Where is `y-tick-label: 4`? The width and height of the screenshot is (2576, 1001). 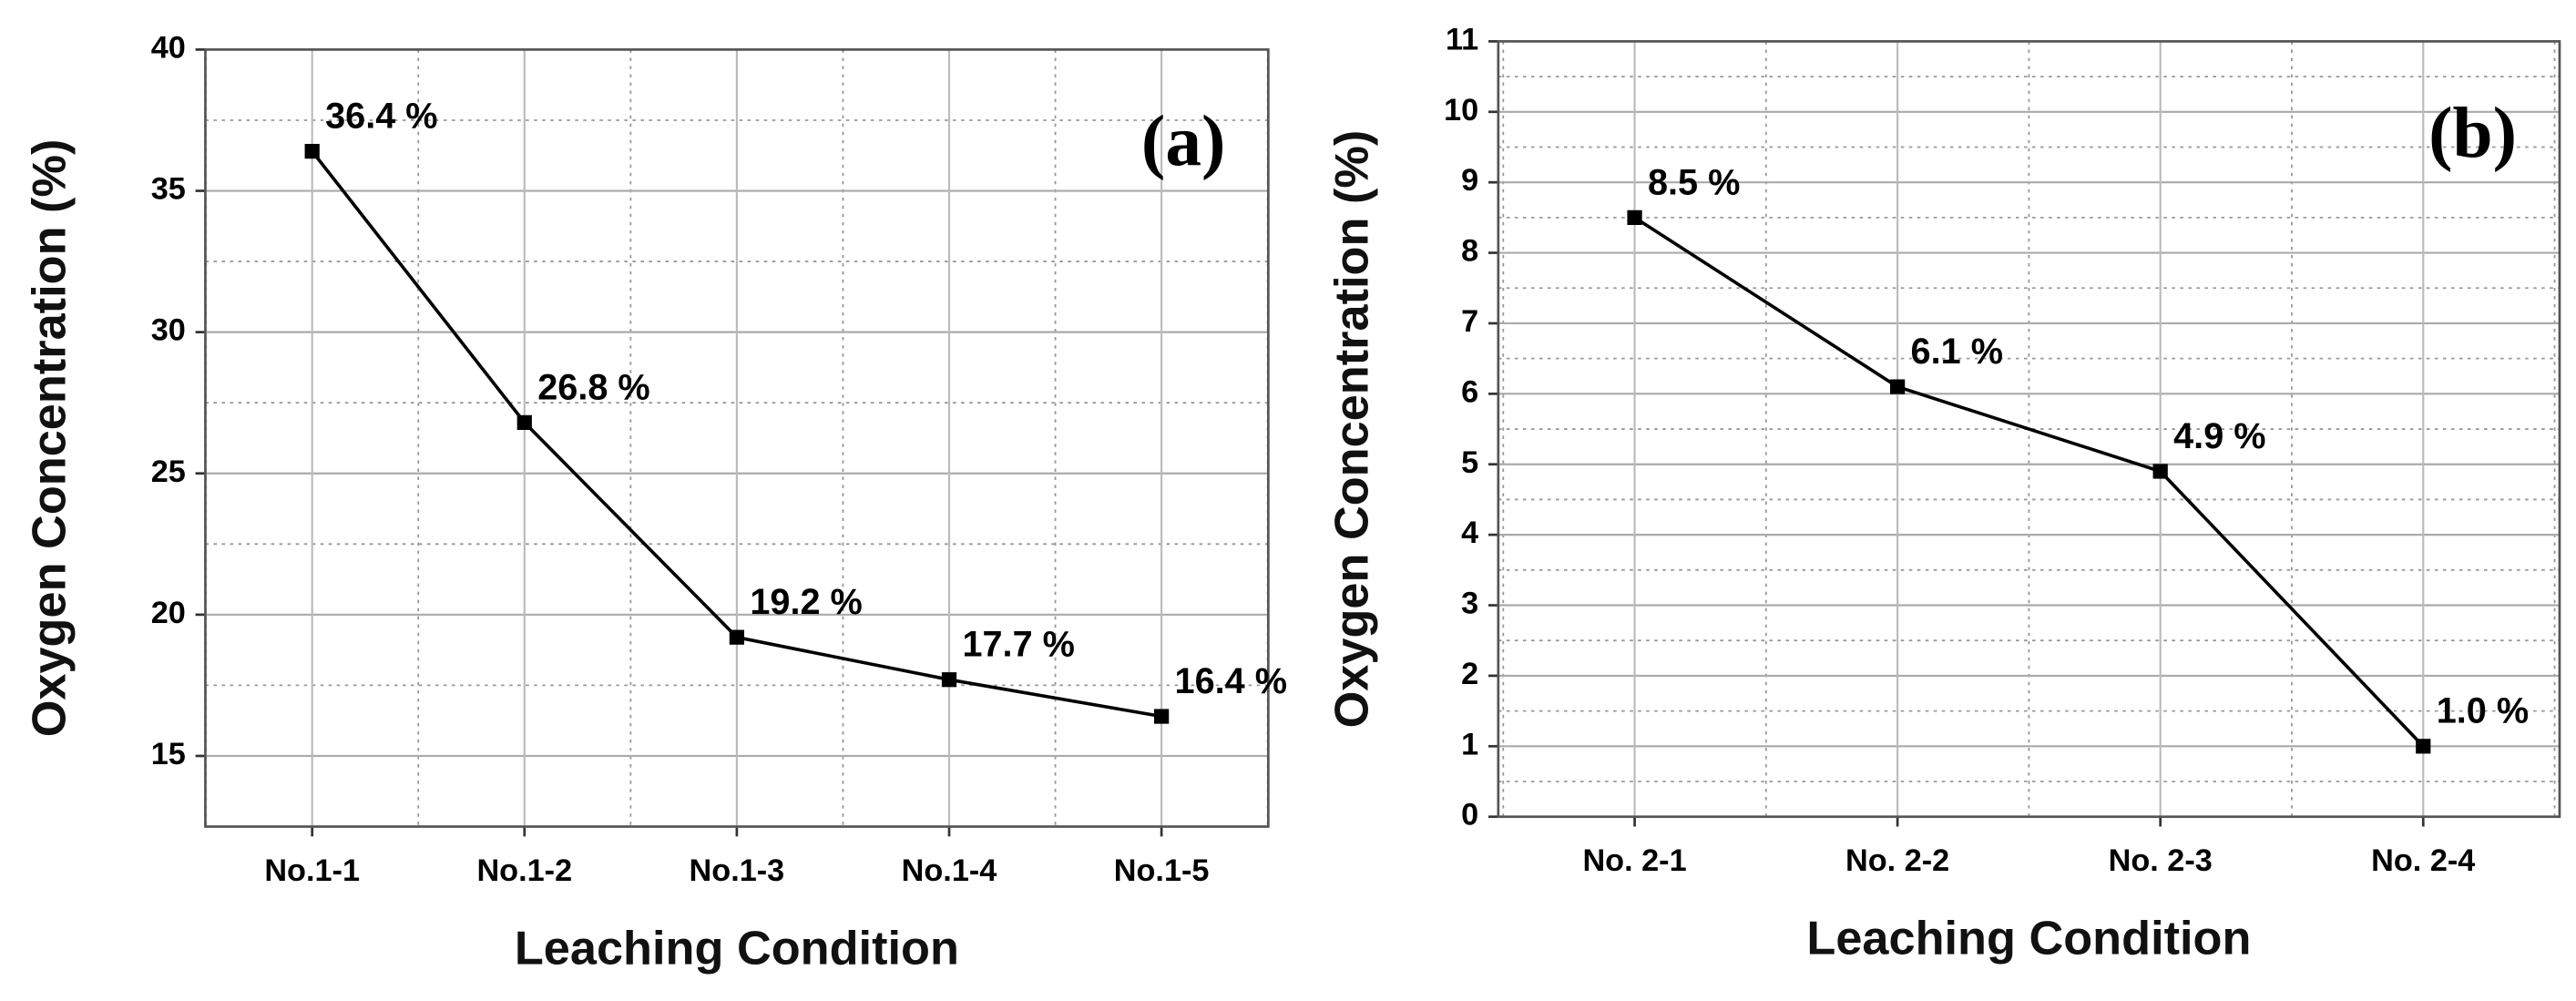 y-tick-label: 4 is located at coordinates (1469, 533).